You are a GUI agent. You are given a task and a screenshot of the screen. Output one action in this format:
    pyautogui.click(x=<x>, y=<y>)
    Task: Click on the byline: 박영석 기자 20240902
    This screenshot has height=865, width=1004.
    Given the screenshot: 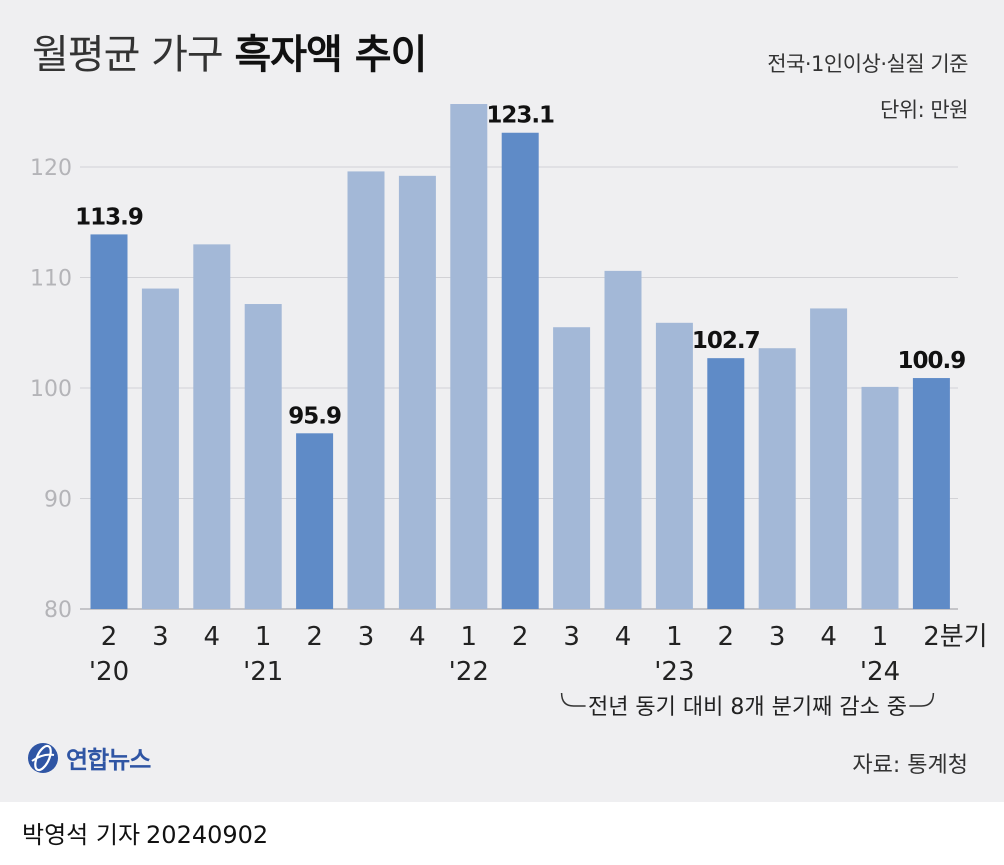 What is the action you would take?
    pyautogui.click(x=145, y=832)
    